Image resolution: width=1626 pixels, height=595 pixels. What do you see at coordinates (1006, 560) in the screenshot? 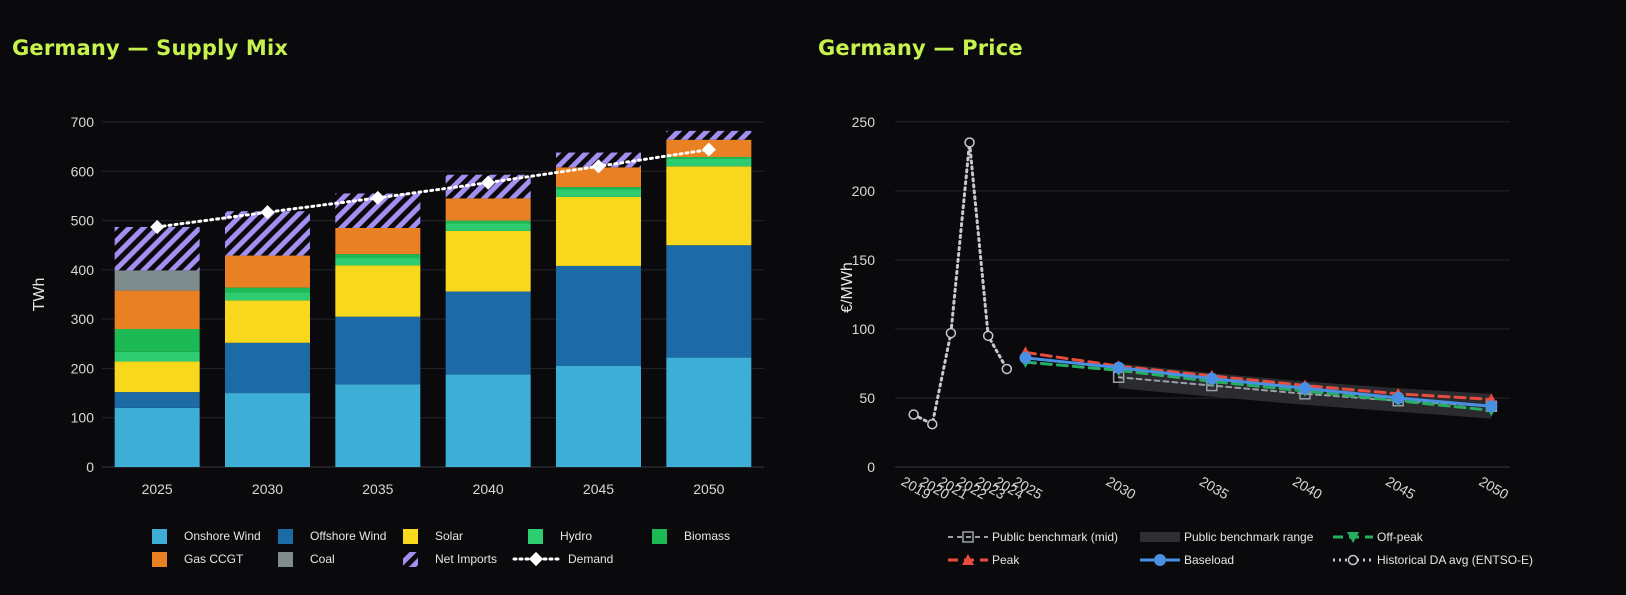
I see `legend-label: Peak` at bounding box center [1006, 560].